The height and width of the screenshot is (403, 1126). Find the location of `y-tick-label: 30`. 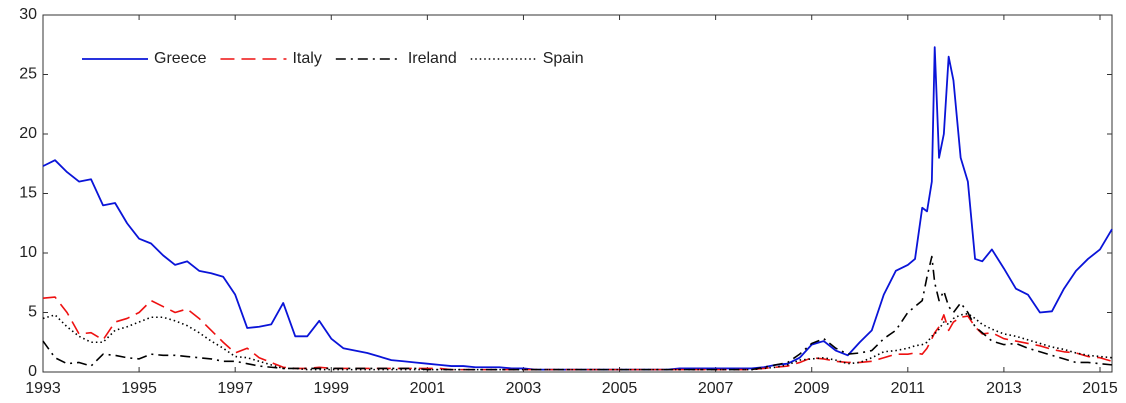

y-tick-label: 30 is located at coordinates (28, 14).